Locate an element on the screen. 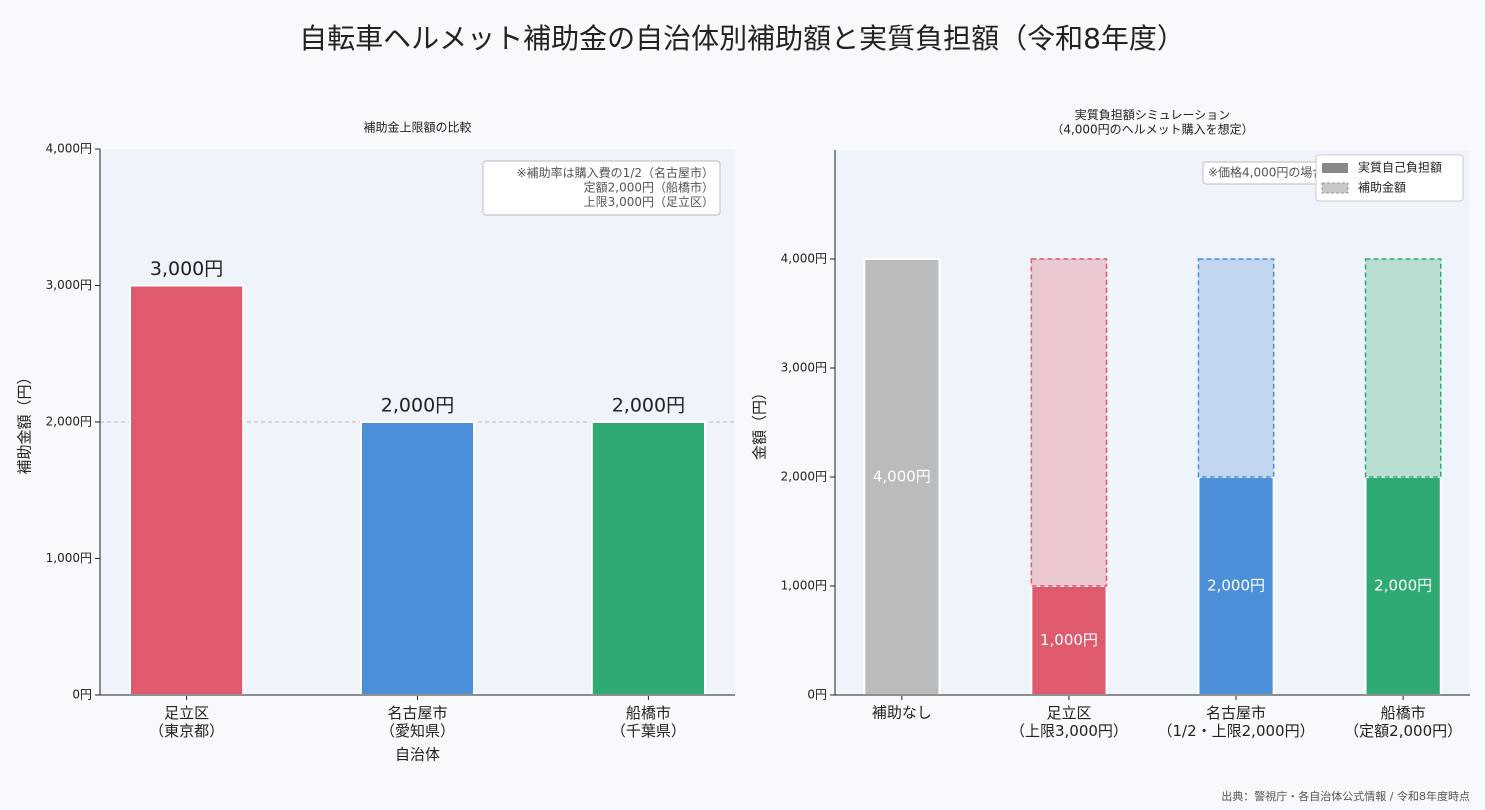 Image resolution: width=1485 pixels, height=810 pixels. value-label: 1,000円 is located at coordinates (1069, 640).